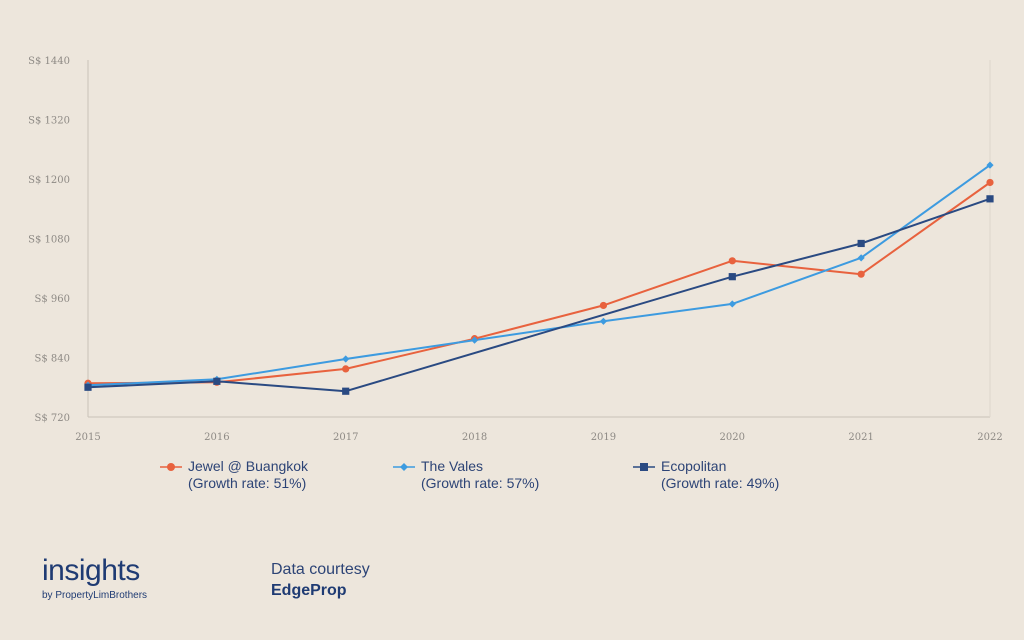  Describe the element at coordinates (309, 590) in the screenshot. I see `courtesy-source: EdgeProp` at that location.